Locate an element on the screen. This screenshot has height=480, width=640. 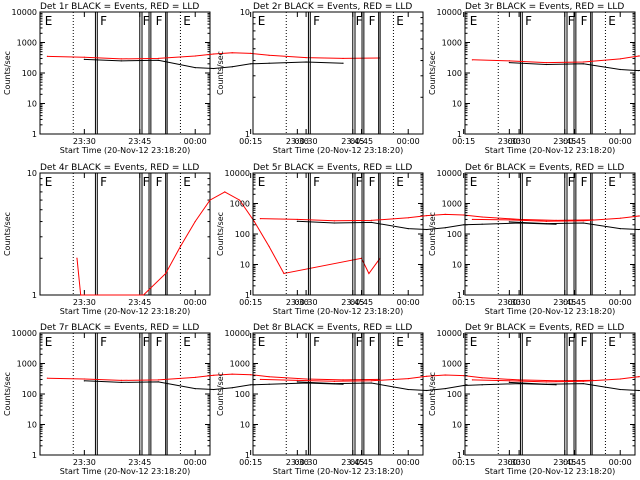
x-tick-label: 00:15 is located at coordinates (463, 462).